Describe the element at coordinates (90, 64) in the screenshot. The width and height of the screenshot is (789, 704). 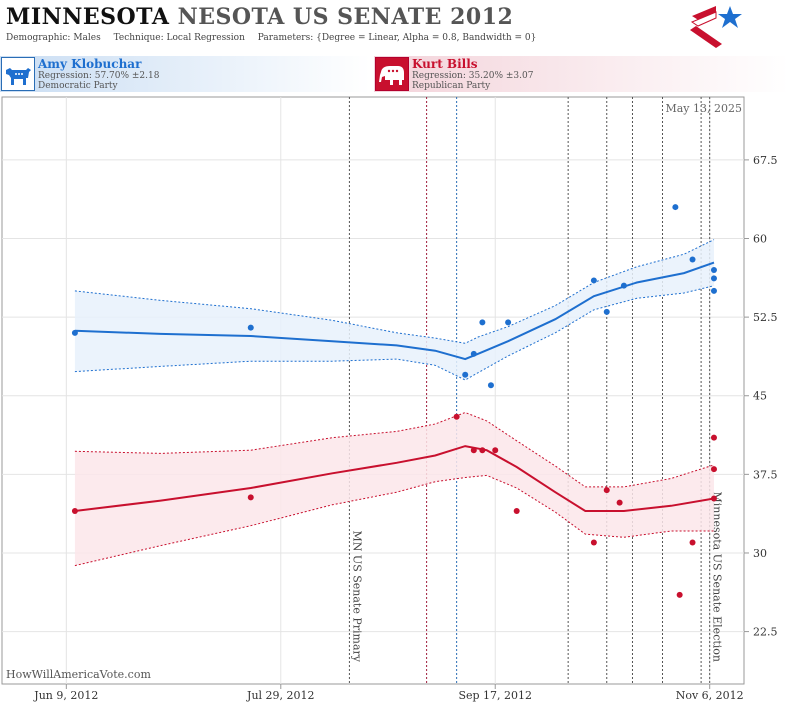
I see `dem-name: Amy Klobuchar` at that location.